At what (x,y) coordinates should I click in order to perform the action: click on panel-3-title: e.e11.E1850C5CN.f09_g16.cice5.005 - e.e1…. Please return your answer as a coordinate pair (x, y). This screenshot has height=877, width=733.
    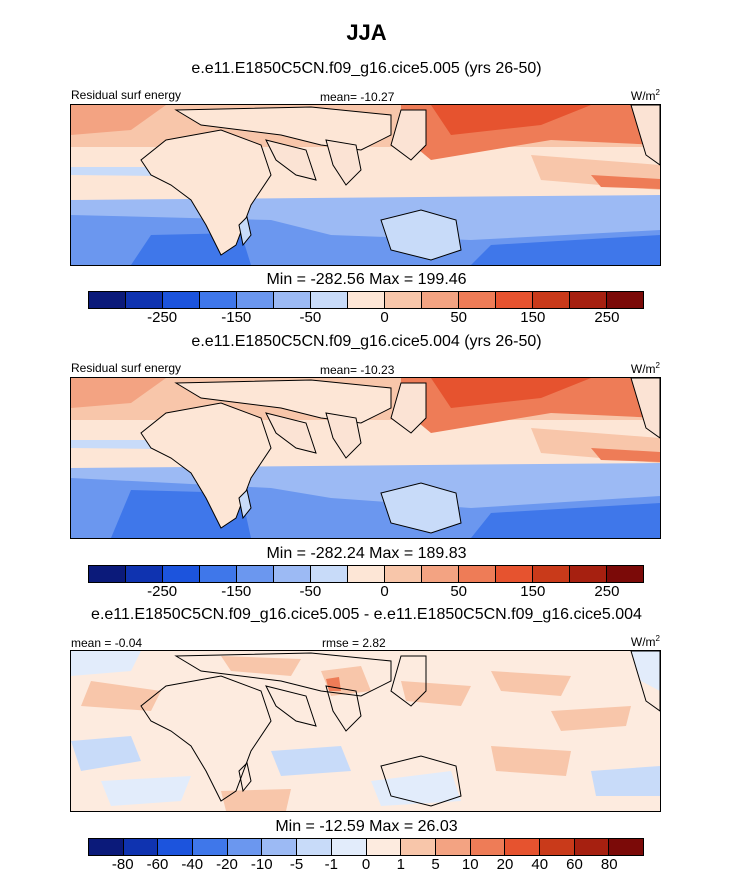
    Looking at the image, I should click on (366, 614).